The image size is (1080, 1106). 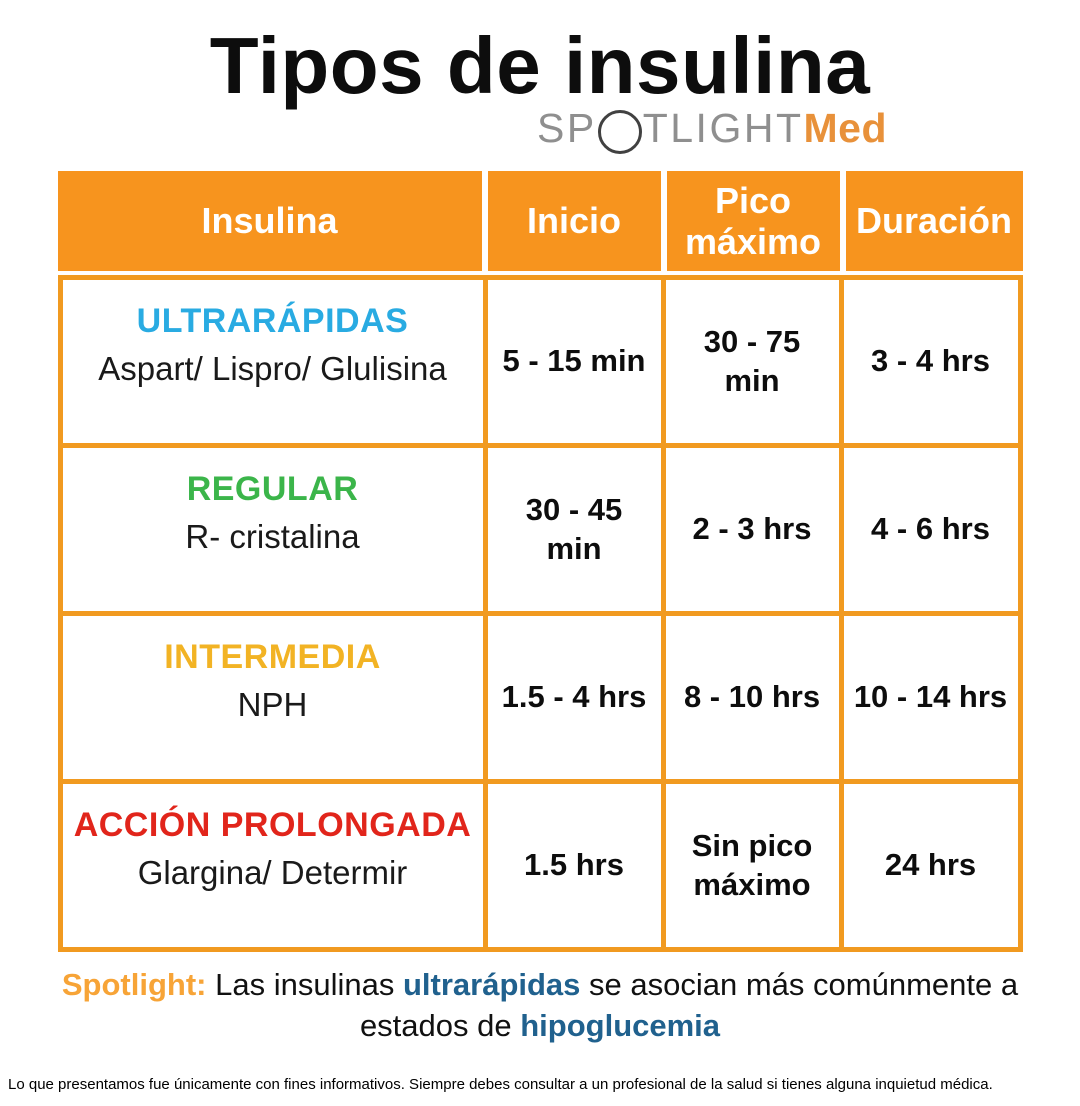 I want to click on spotlight-highlight-ultrarapidas: ultrarápidas, so click(x=491, y=984).